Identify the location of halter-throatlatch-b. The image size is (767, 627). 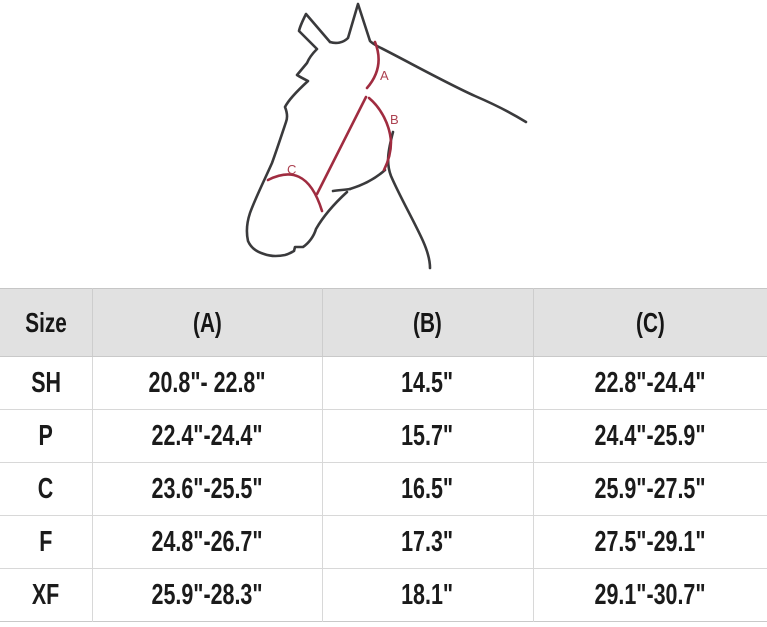
(380, 134).